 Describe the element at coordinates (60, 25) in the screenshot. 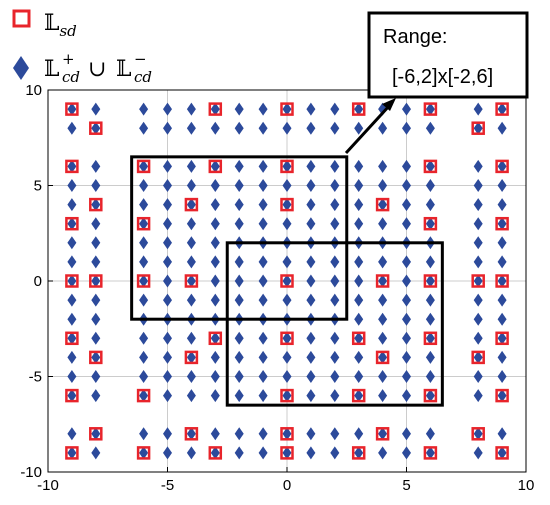

I see `legend-sd-label: 𝕃sd` at that location.